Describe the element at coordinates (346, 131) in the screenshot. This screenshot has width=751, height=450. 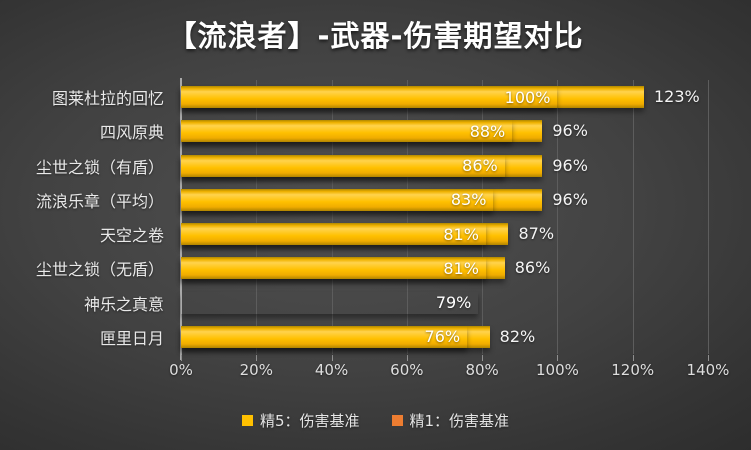
I see `refine1-bar: 88%` at that location.